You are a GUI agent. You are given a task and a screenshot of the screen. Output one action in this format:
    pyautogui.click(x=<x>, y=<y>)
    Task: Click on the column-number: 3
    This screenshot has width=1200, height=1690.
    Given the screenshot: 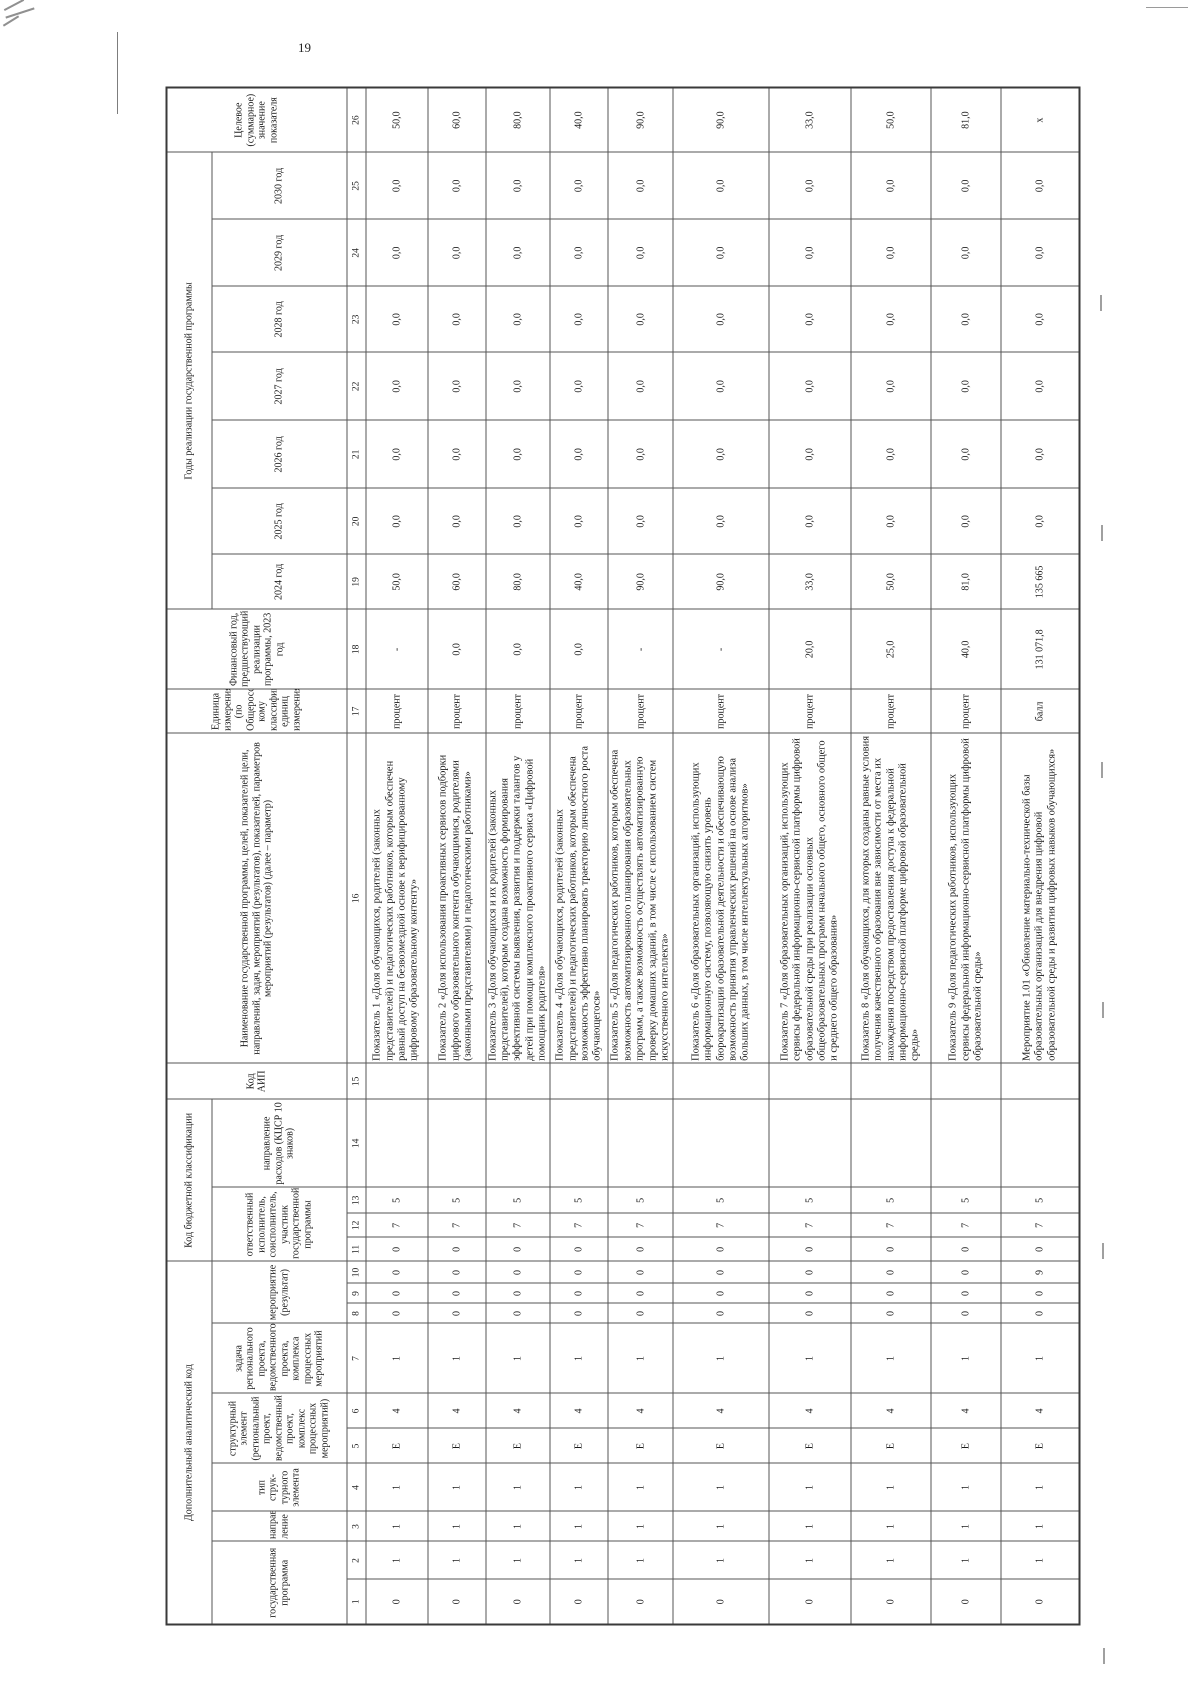 What is the action you would take?
    pyautogui.click(x=355, y=1526)
    